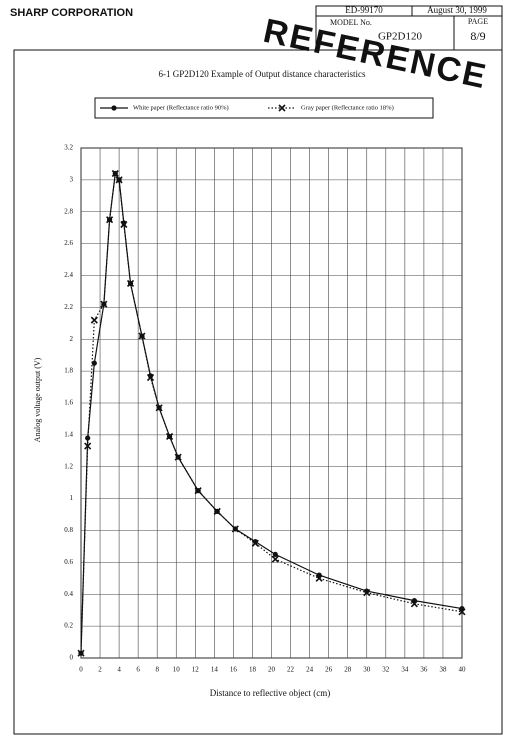 The image size is (524, 741). I want to click on x-tick-label: 10, so click(177, 670).